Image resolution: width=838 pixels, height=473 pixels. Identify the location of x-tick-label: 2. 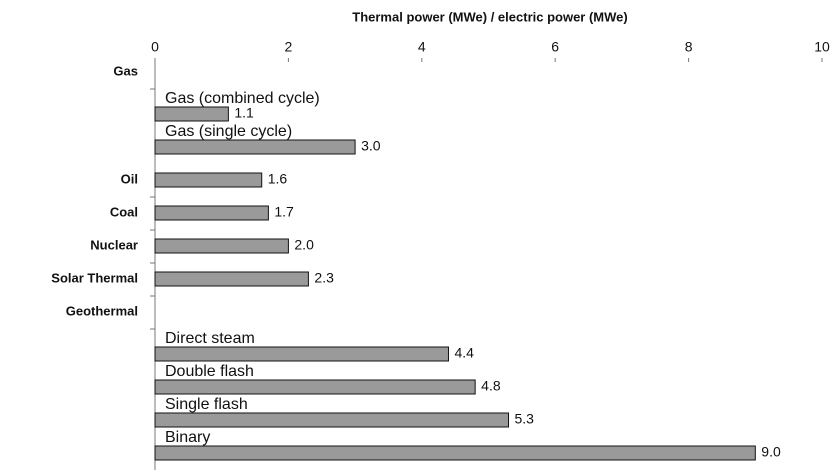
(289, 47).